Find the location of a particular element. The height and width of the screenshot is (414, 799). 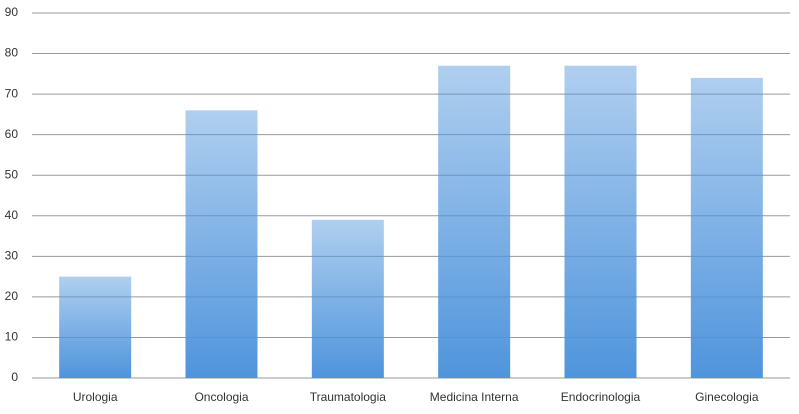

y-tick-label: 30 is located at coordinates (12, 256).